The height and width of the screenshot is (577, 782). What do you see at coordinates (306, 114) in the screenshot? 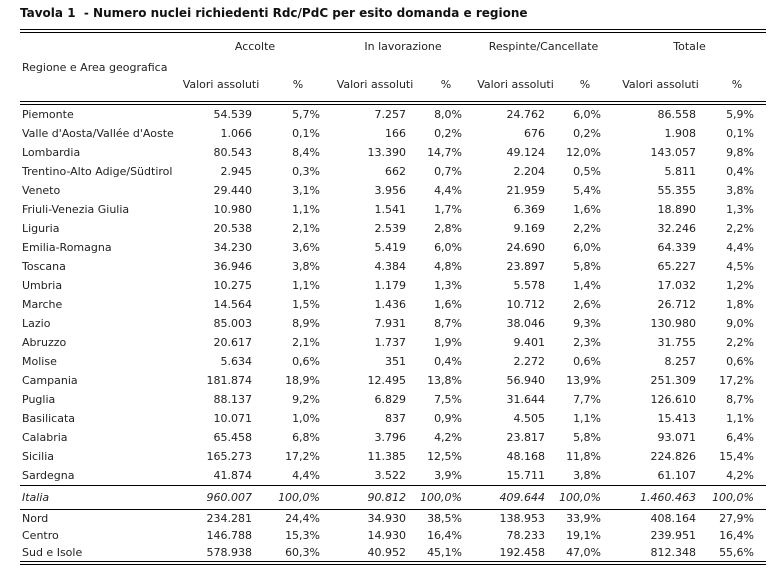
I see `percent-cell: 5,7%` at bounding box center [306, 114].